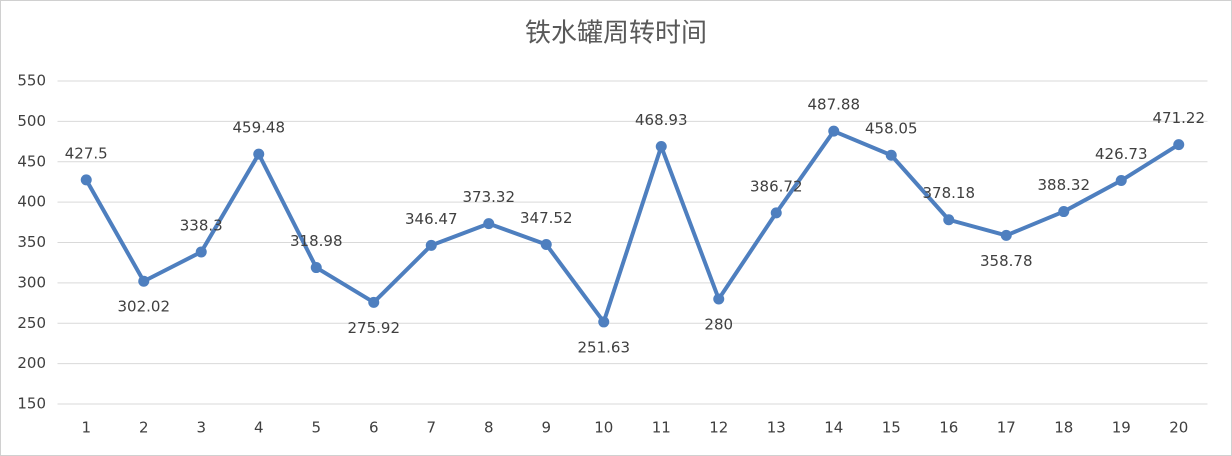 This screenshot has width=1232, height=456. What do you see at coordinates (604, 347) in the screenshot?
I see `data-label: 251.63` at bounding box center [604, 347].